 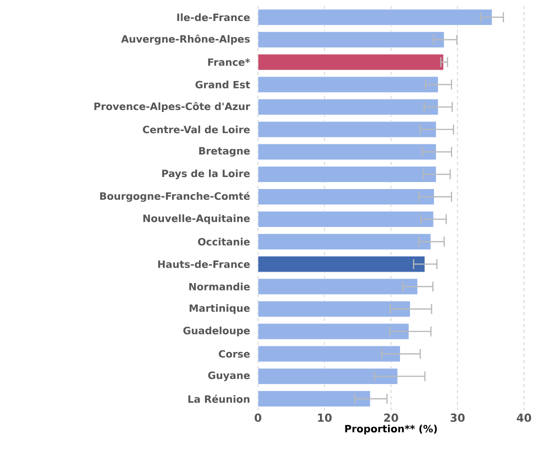 I want to click on y-tick-label: Guyane, so click(x=229, y=377).